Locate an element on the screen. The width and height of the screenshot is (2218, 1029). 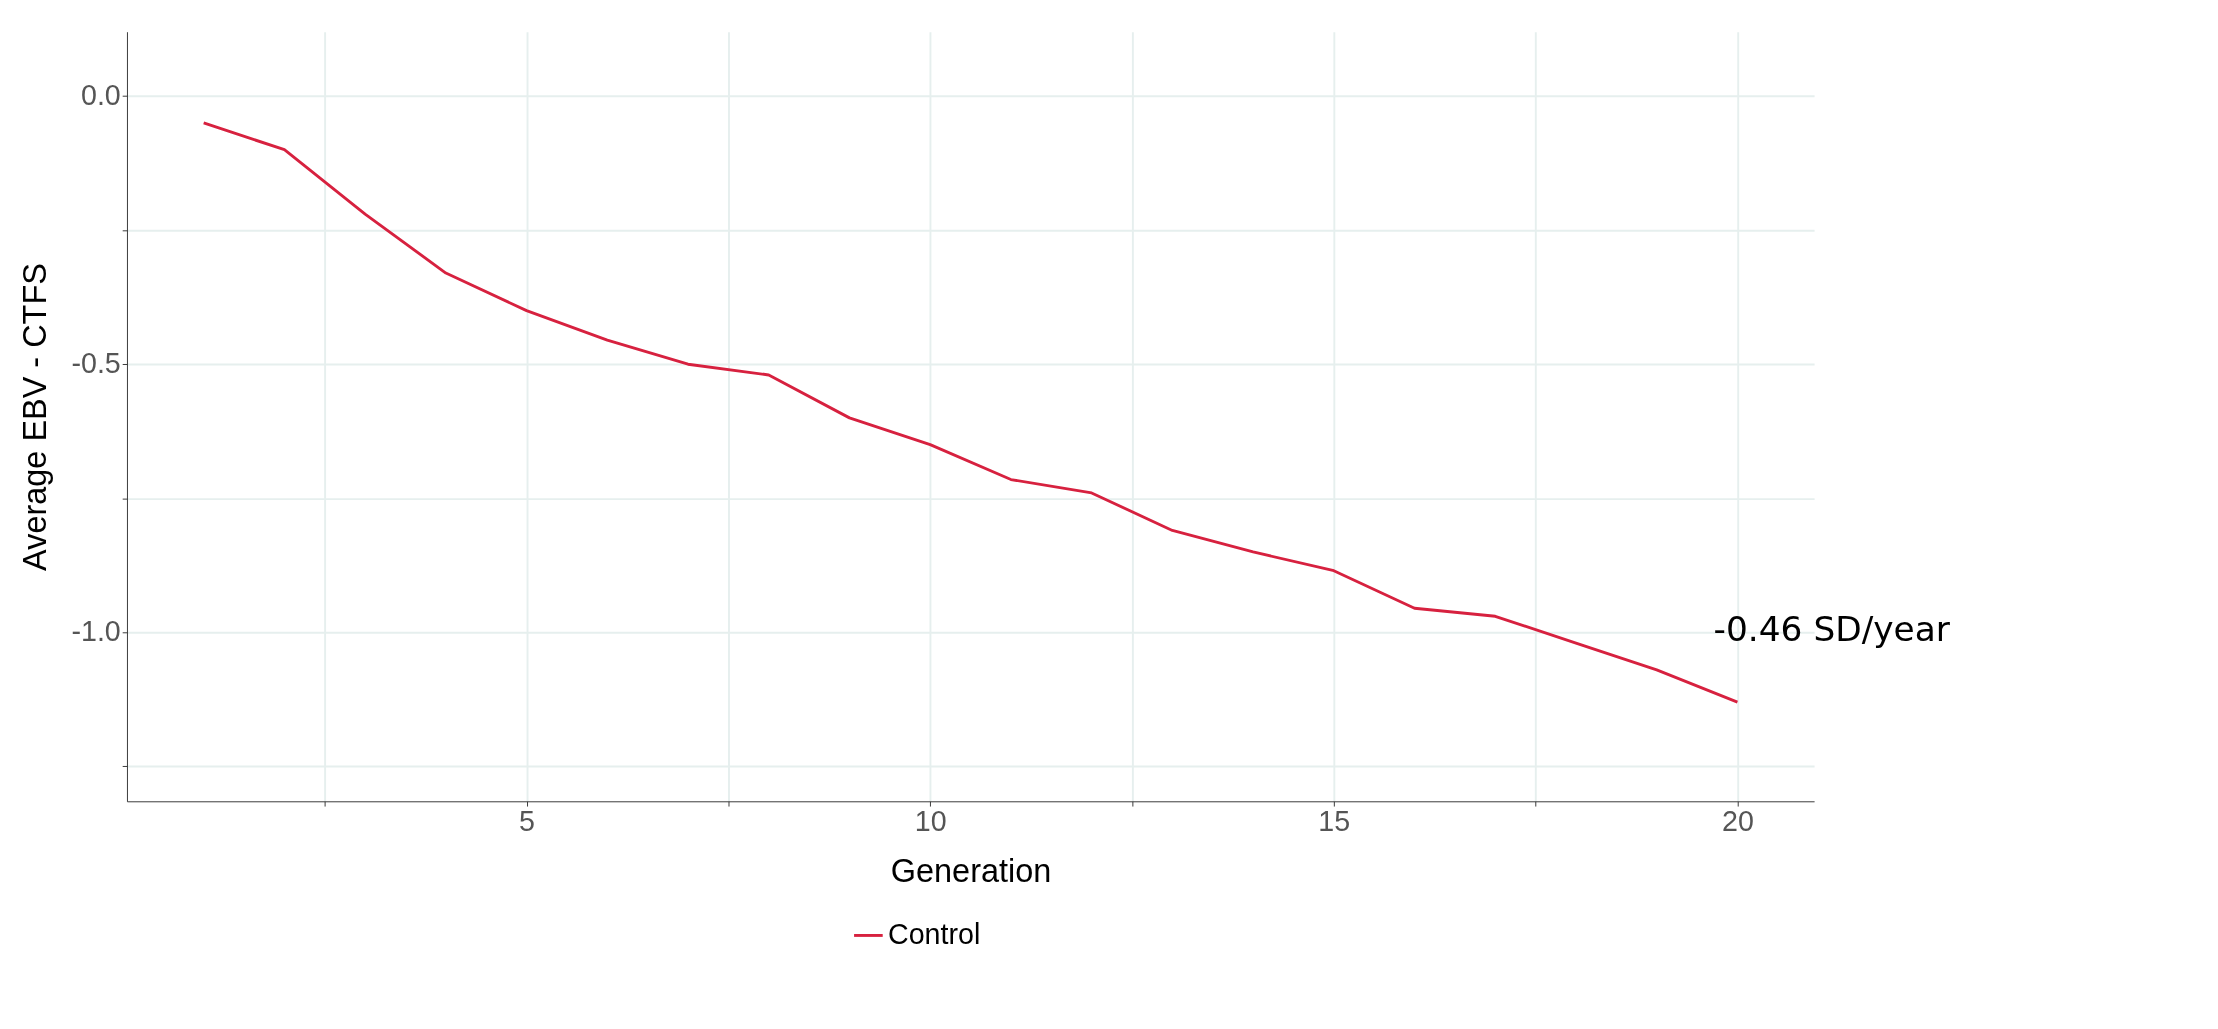
y-tick-label: 0.0 is located at coordinates (100, 95).